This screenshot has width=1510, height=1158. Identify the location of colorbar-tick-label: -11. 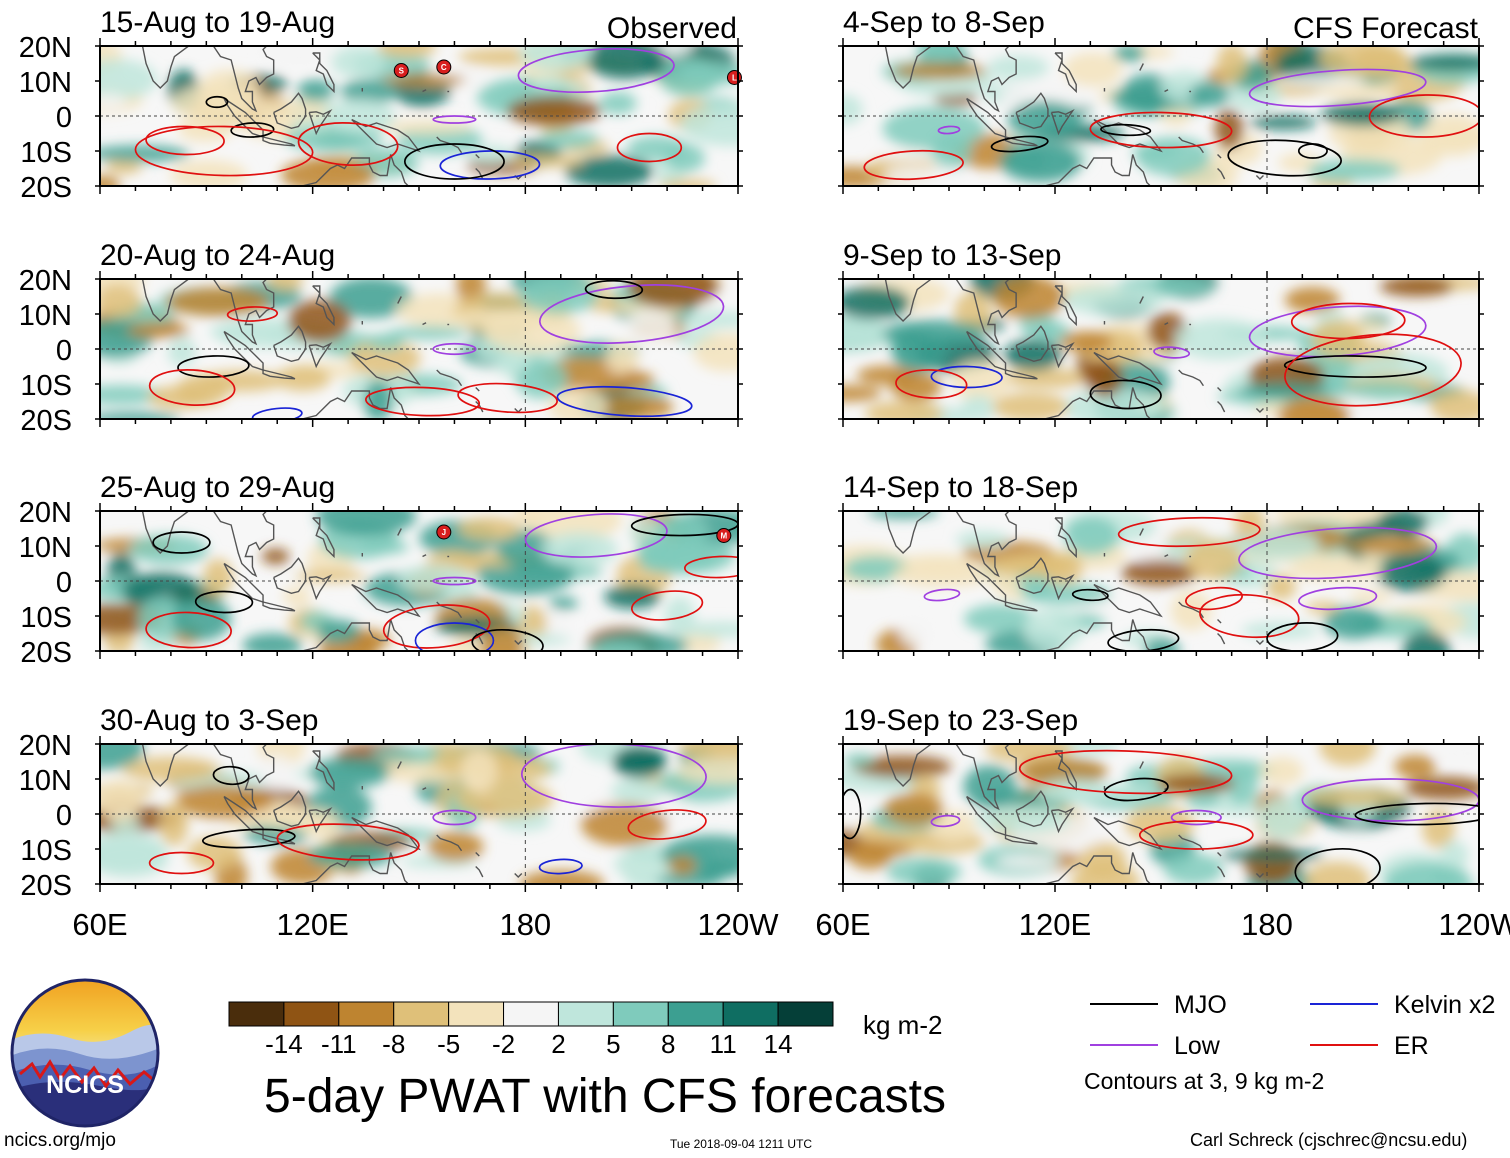
(339, 1044).